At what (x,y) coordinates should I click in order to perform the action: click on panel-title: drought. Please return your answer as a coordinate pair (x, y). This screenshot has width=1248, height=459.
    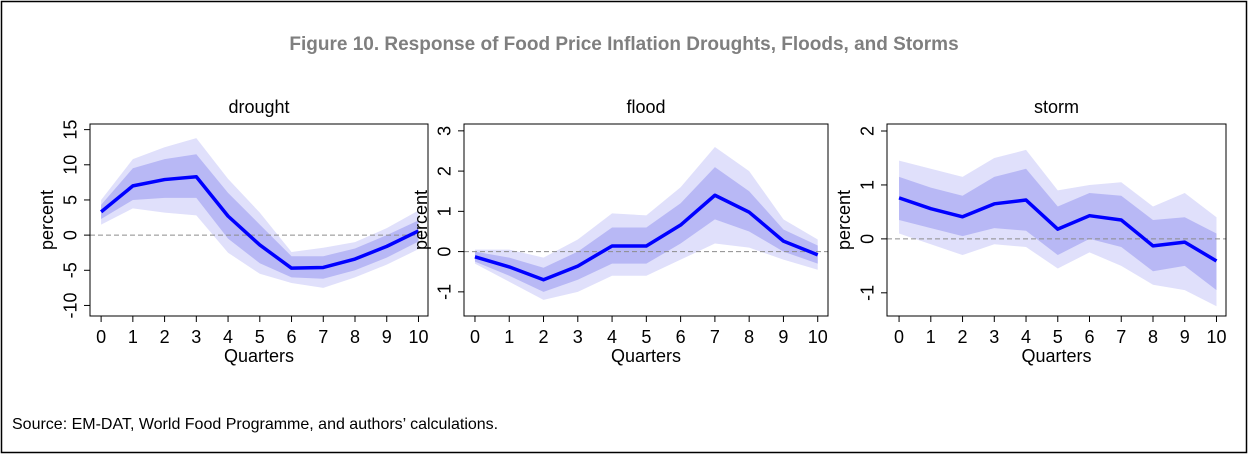
    Looking at the image, I should click on (258, 107).